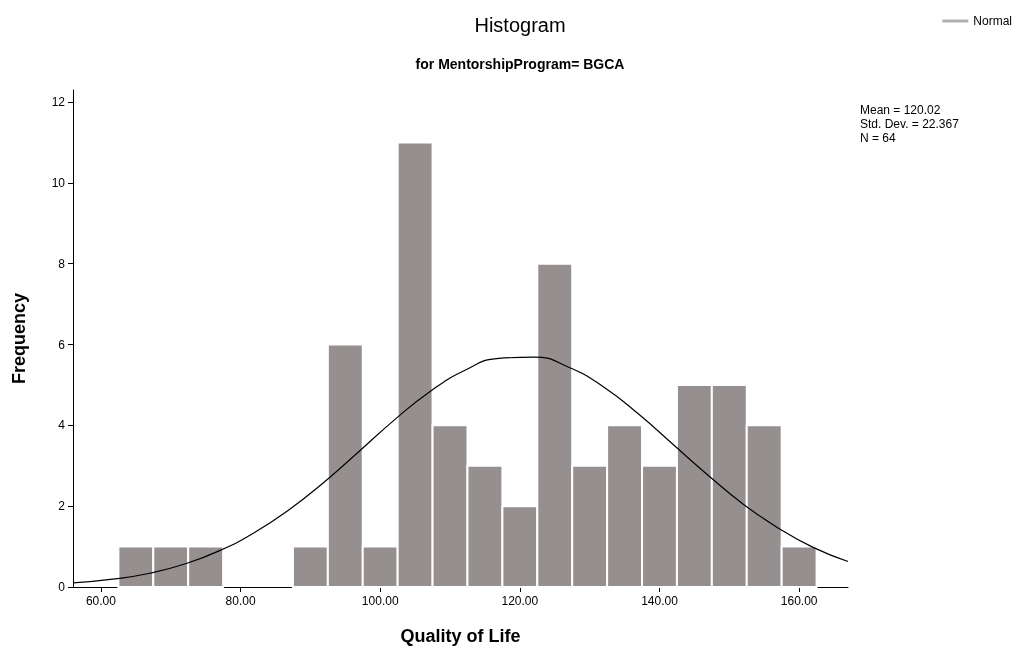  What do you see at coordinates (19, 338) in the screenshot?
I see `y-axis-title: Frequency` at bounding box center [19, 338].